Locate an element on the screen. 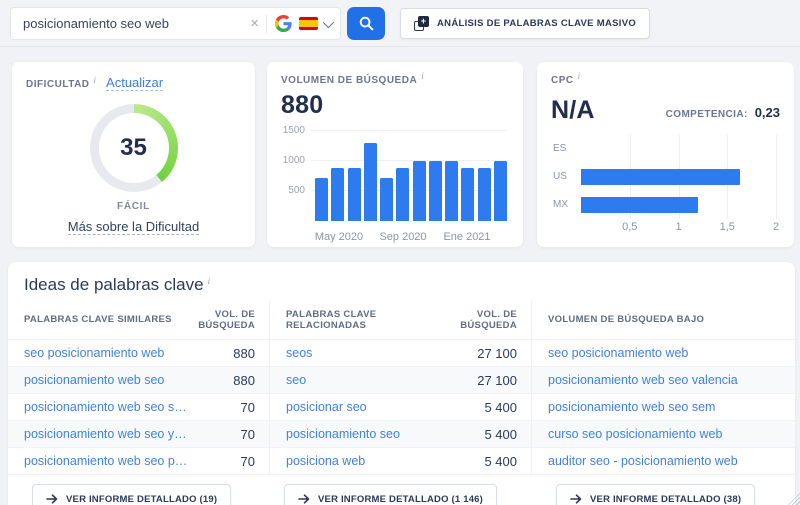  table-row: posicionamiento web seo pampl… 70 is located at coordinates (138, 461).